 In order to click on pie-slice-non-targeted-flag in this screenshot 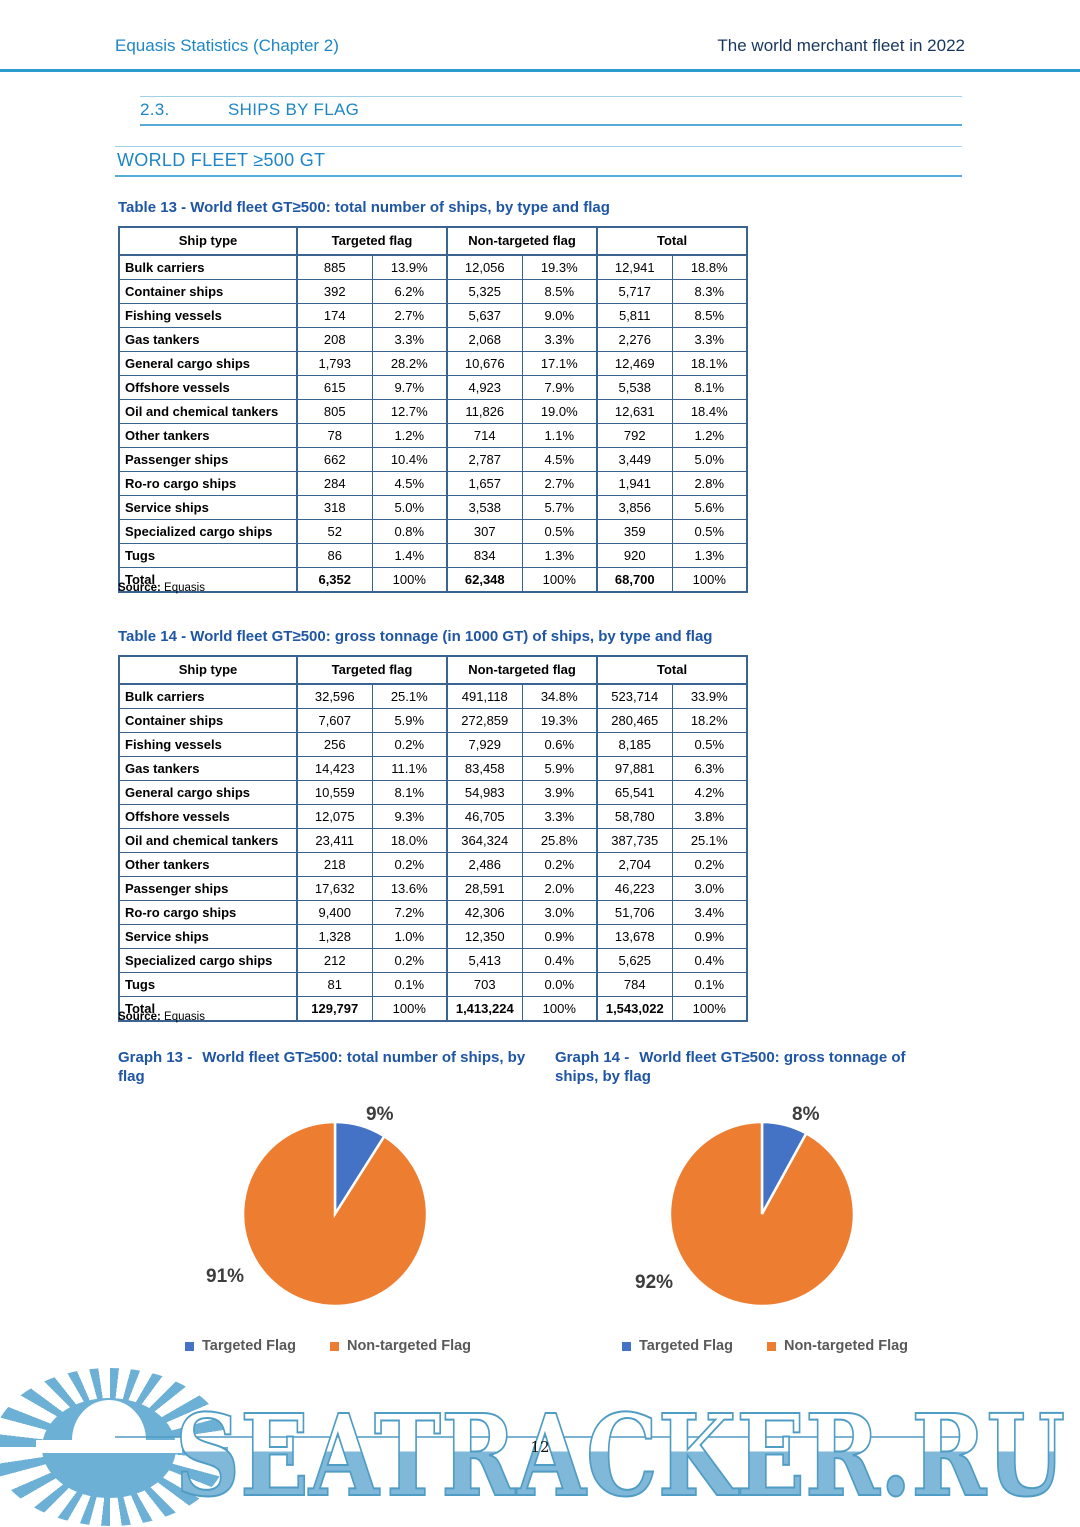, I will do `click(335, 1214)`.